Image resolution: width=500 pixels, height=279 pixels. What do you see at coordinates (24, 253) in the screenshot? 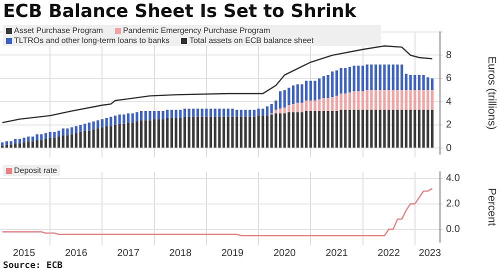
I see `x-tick-label: 2015` at bounding box center [24, 253].